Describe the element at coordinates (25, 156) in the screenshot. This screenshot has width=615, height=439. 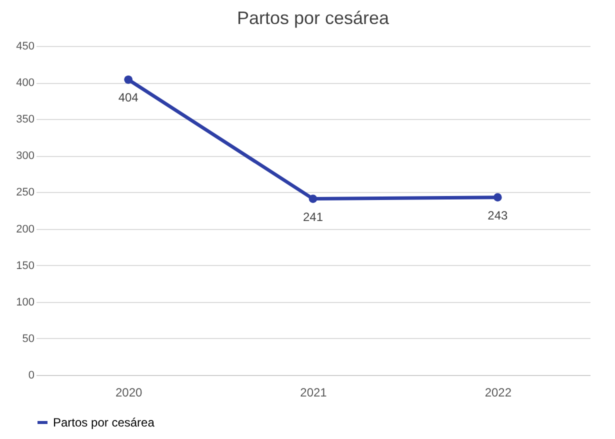
I see `y-tick-label: 300` at that location.